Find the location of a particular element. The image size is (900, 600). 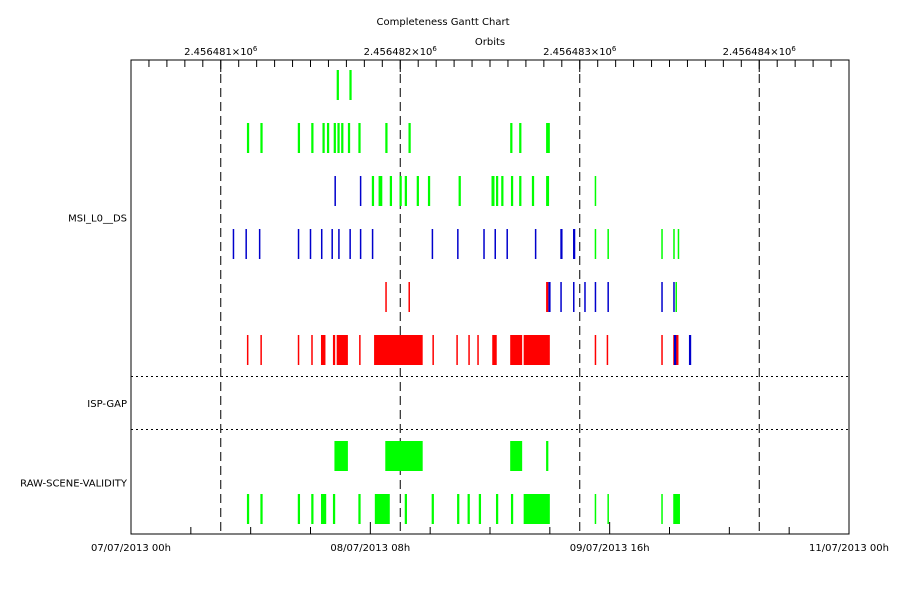

group-labels: MSI_L0__DS ISP-GAP RAW-SCENE-VALIDITY is located at coordinates (74, 352).